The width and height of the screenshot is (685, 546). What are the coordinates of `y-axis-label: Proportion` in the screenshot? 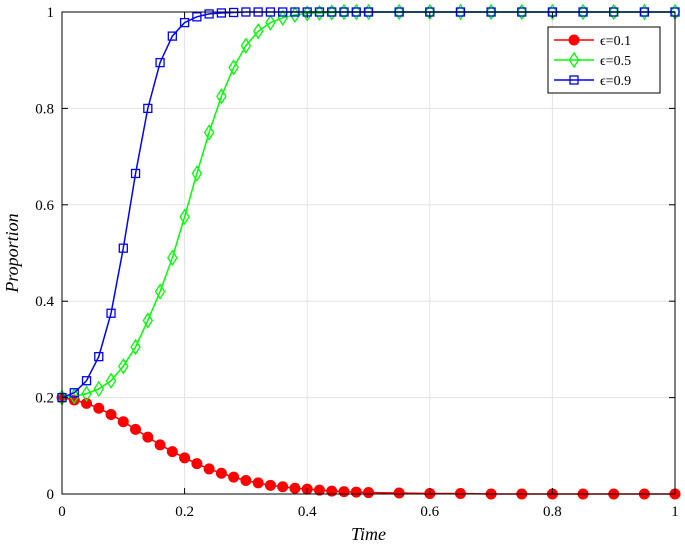 It's located at (12, 253).